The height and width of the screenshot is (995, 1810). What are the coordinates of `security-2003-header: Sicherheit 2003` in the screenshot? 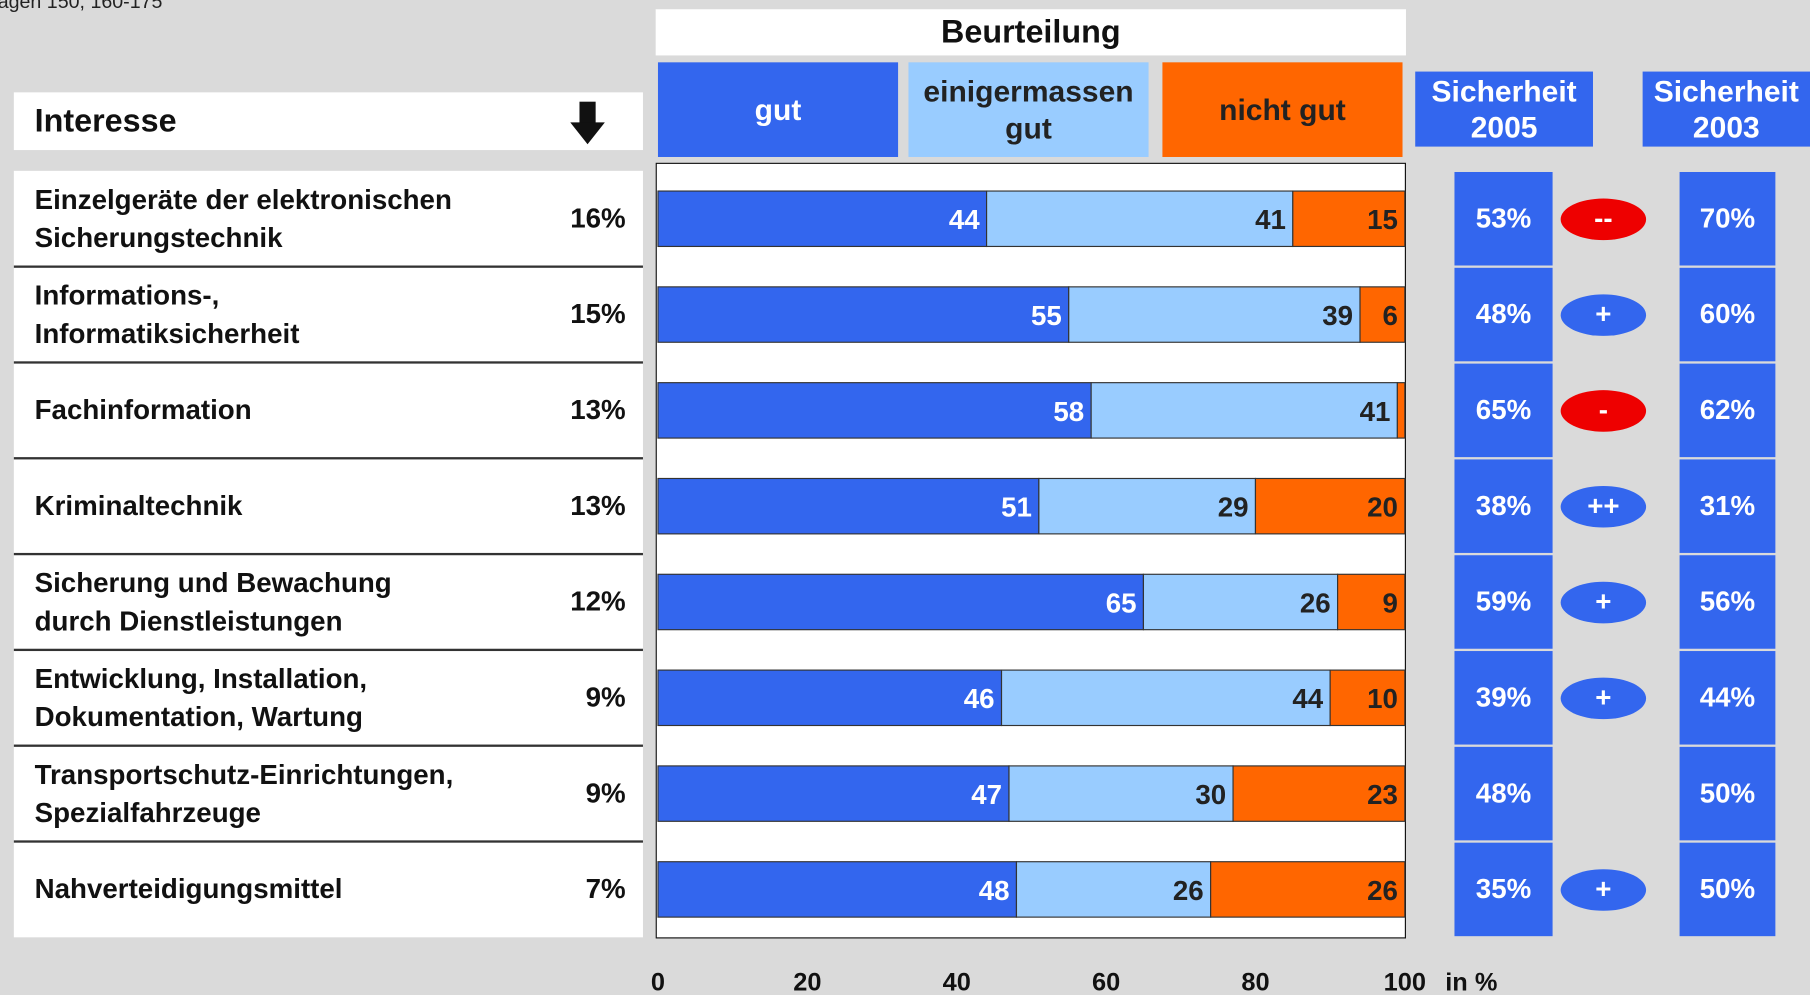 It's located at (1726, 109).